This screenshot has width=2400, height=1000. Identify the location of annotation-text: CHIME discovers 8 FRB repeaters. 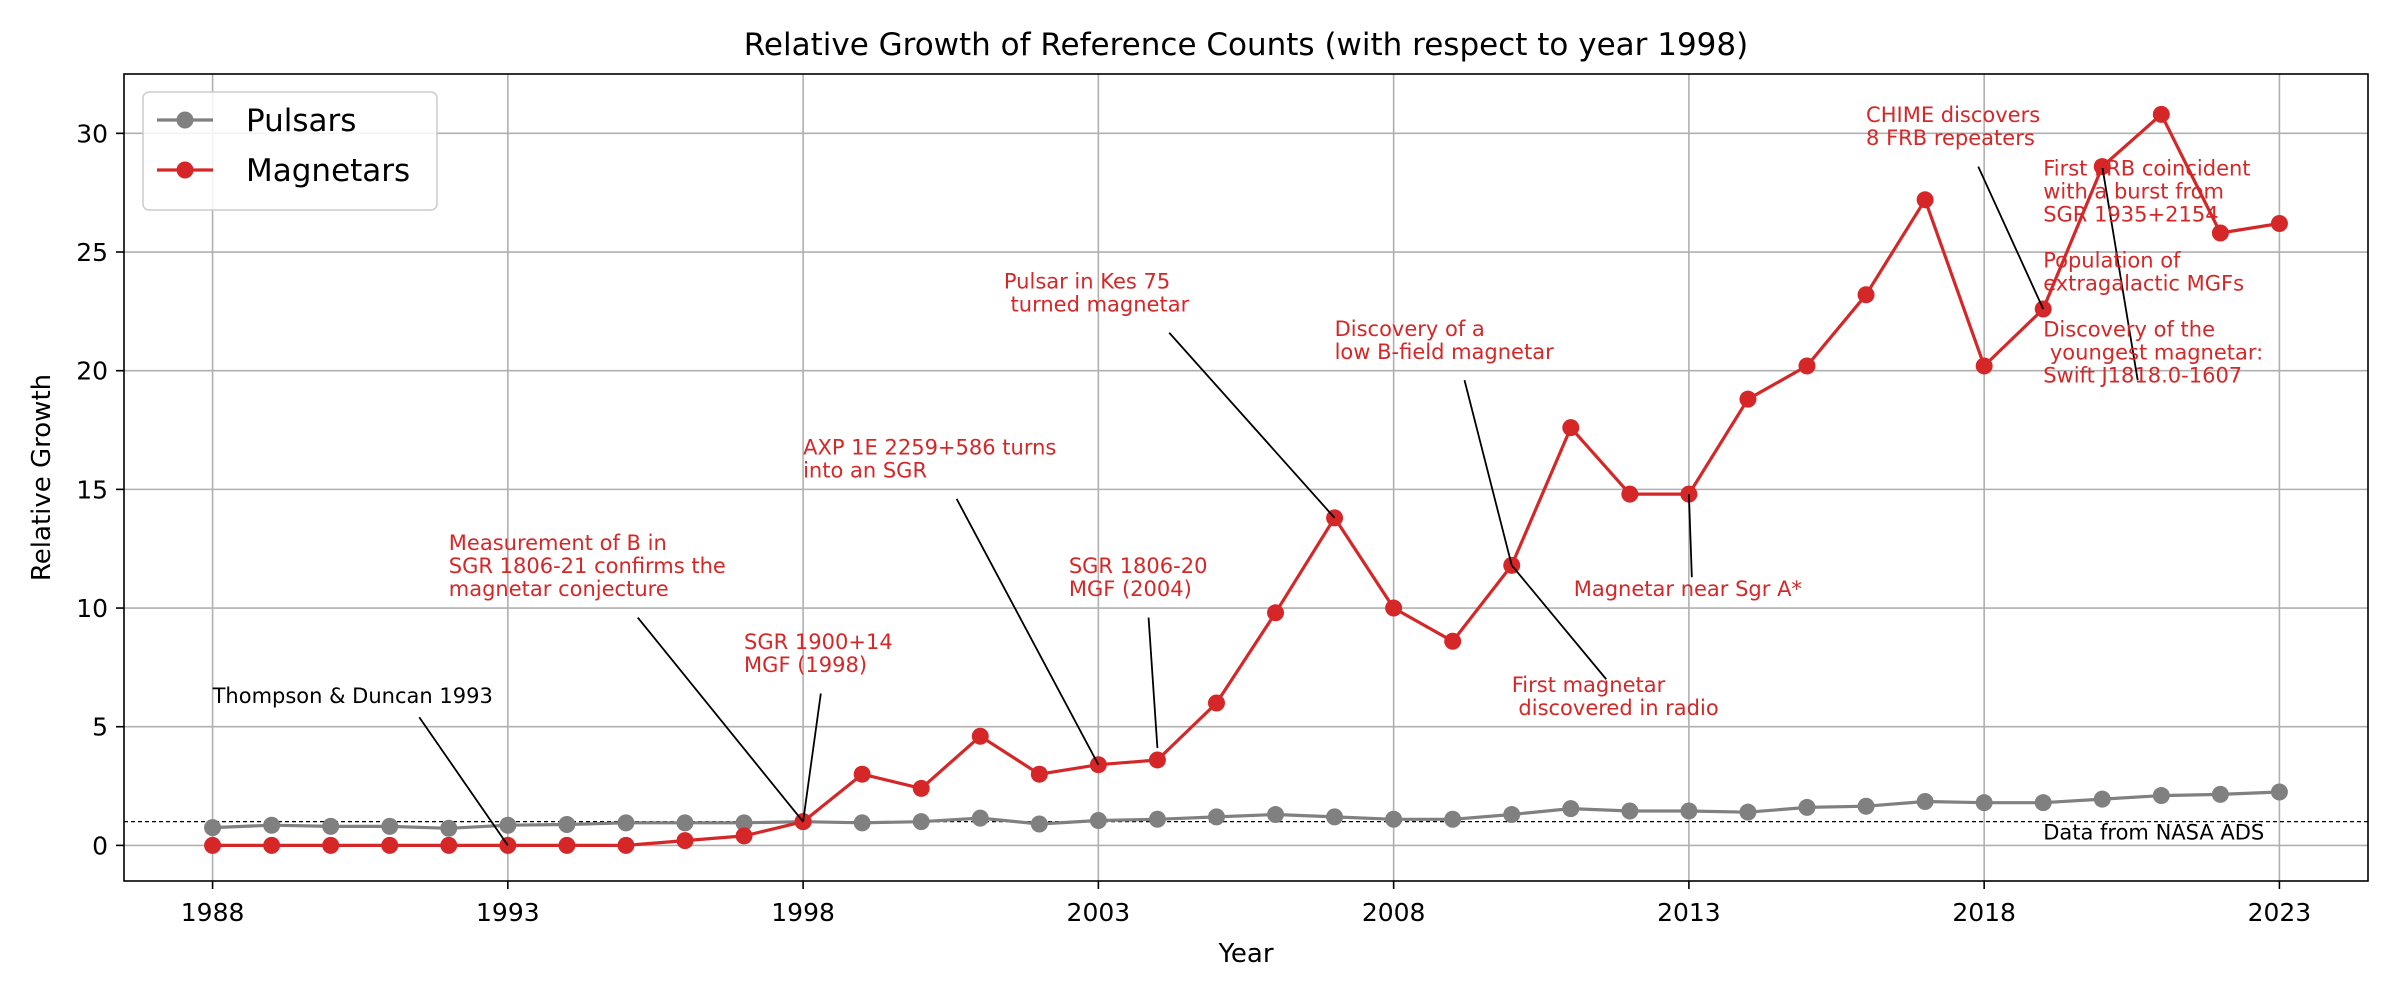
(1953, 126).